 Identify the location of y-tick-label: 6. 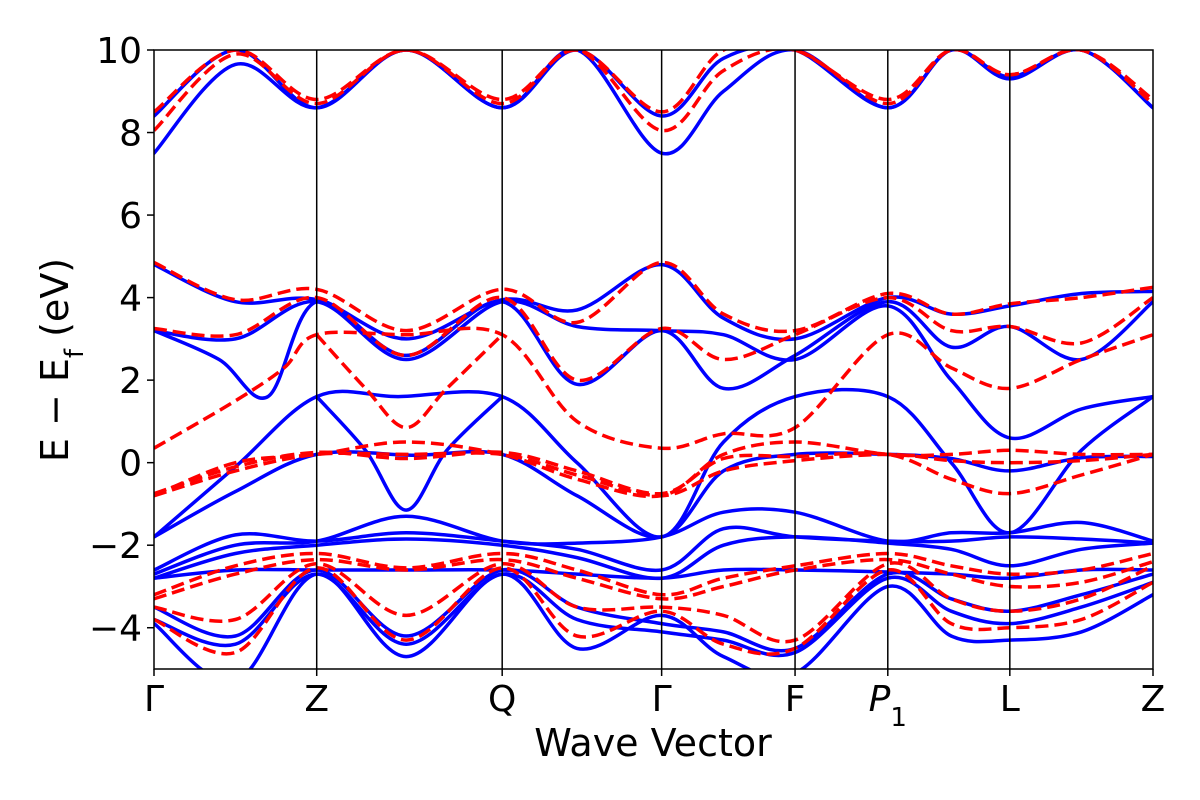
(130, 216).